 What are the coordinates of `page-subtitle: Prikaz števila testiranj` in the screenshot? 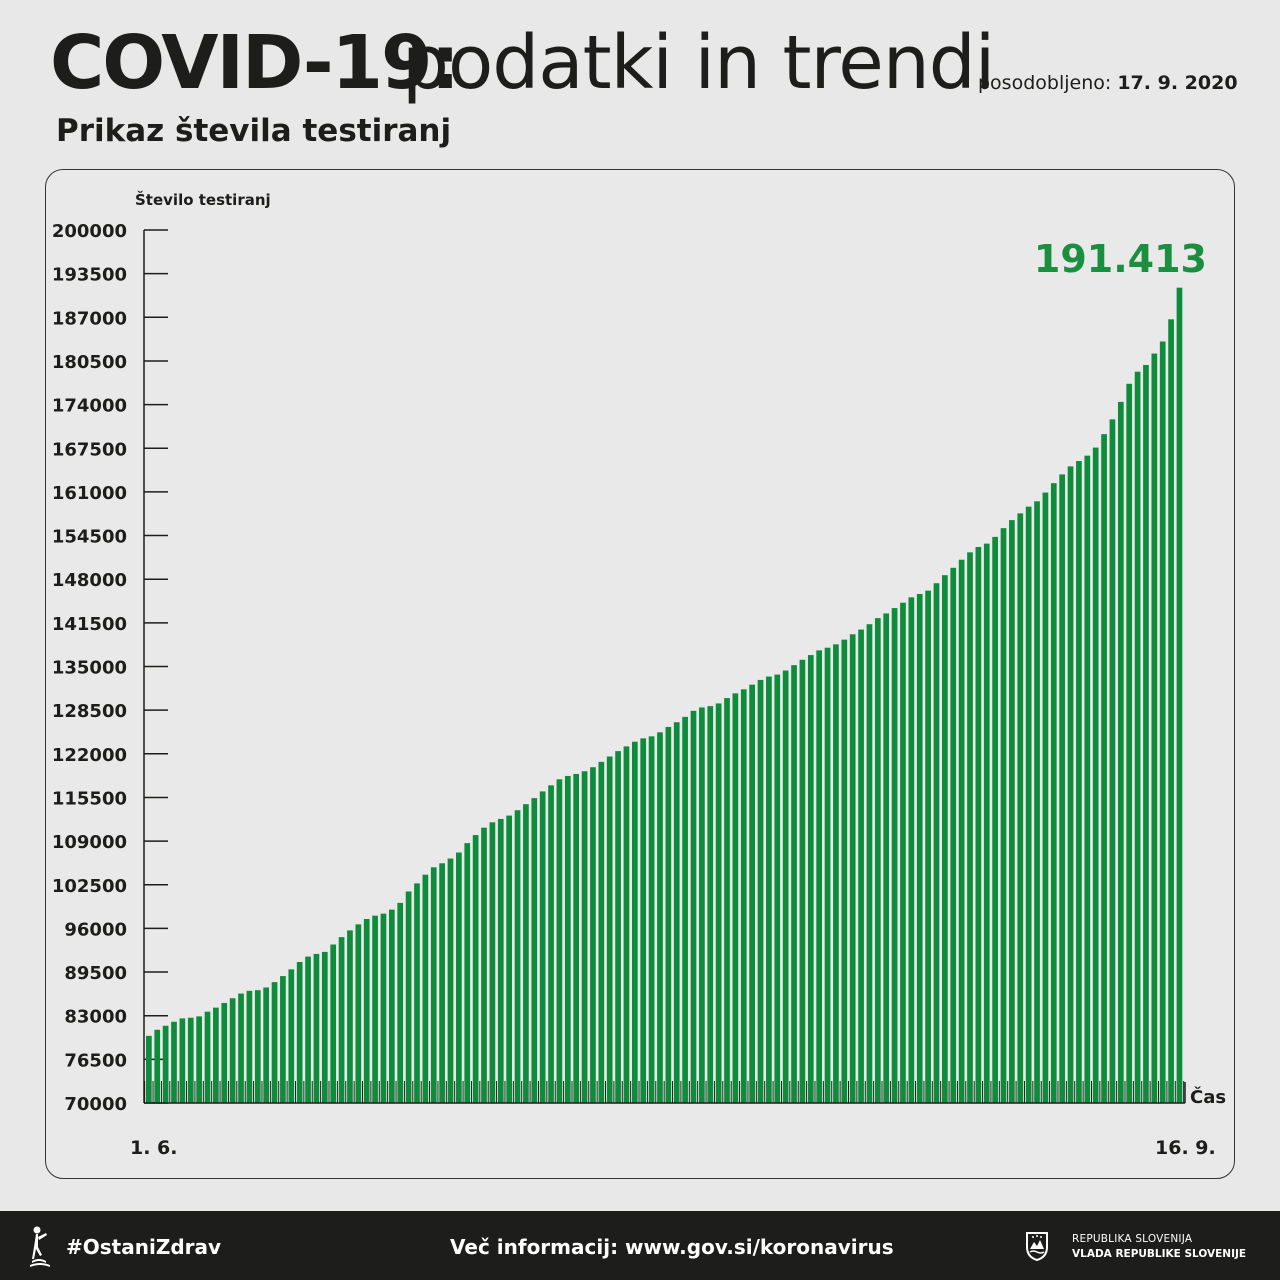 It's located at (254, 131).